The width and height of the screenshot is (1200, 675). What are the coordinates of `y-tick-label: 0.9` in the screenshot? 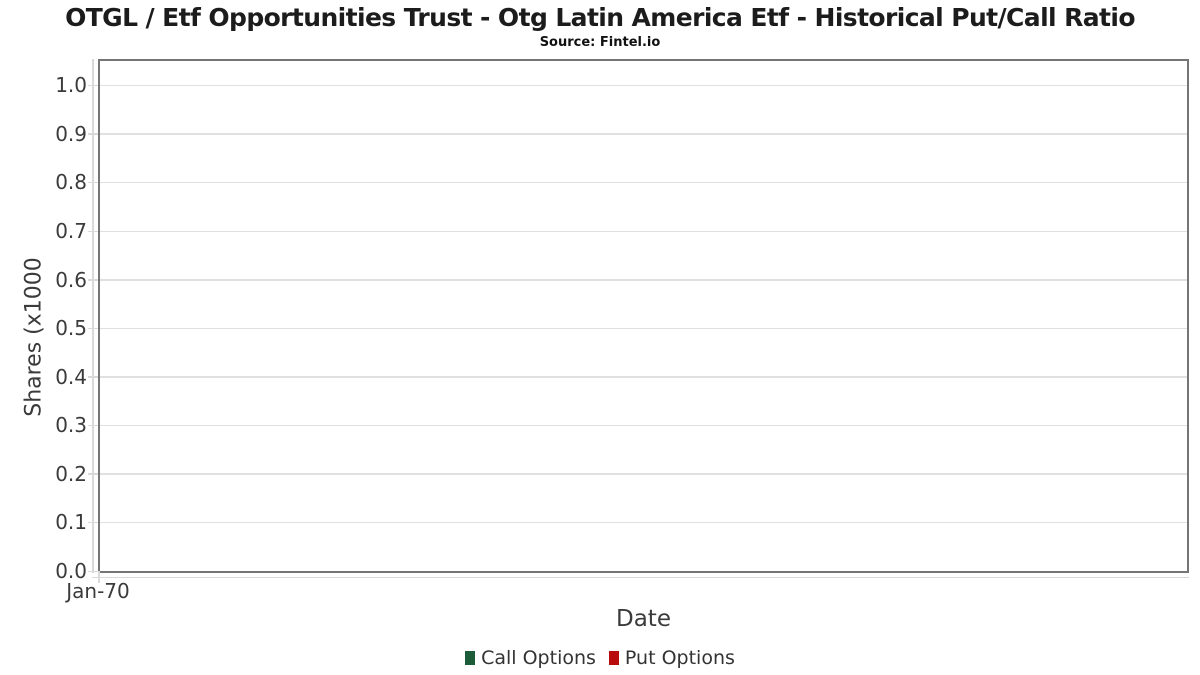 It's located at (71, 133).